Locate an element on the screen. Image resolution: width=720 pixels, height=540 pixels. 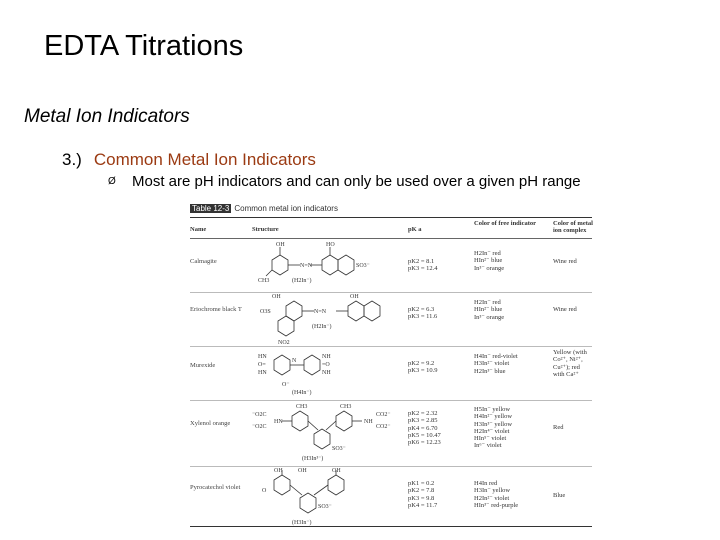
svg-text: HO is located at coordinates (330, 245).